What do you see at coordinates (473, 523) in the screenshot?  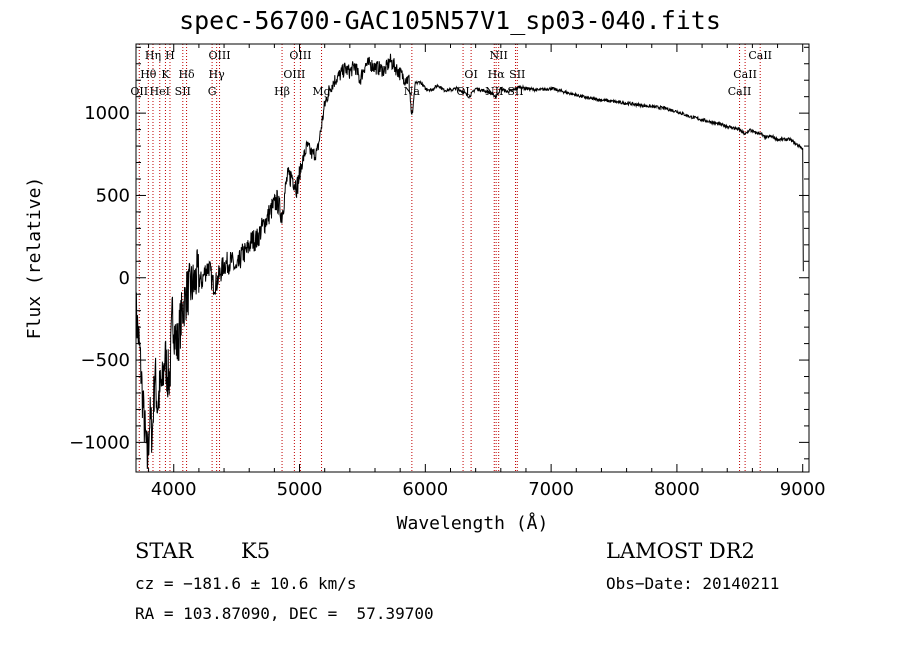 I see `x-axis-label: Wavelength (Å)` at bounding box center [473, 523].